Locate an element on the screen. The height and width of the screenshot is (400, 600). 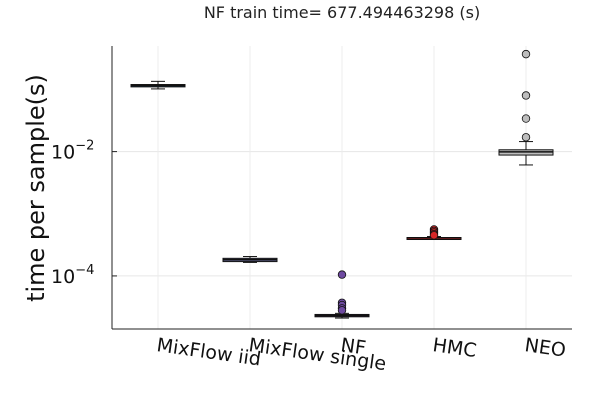
box-group-neo is located at coordinates (526, 107).